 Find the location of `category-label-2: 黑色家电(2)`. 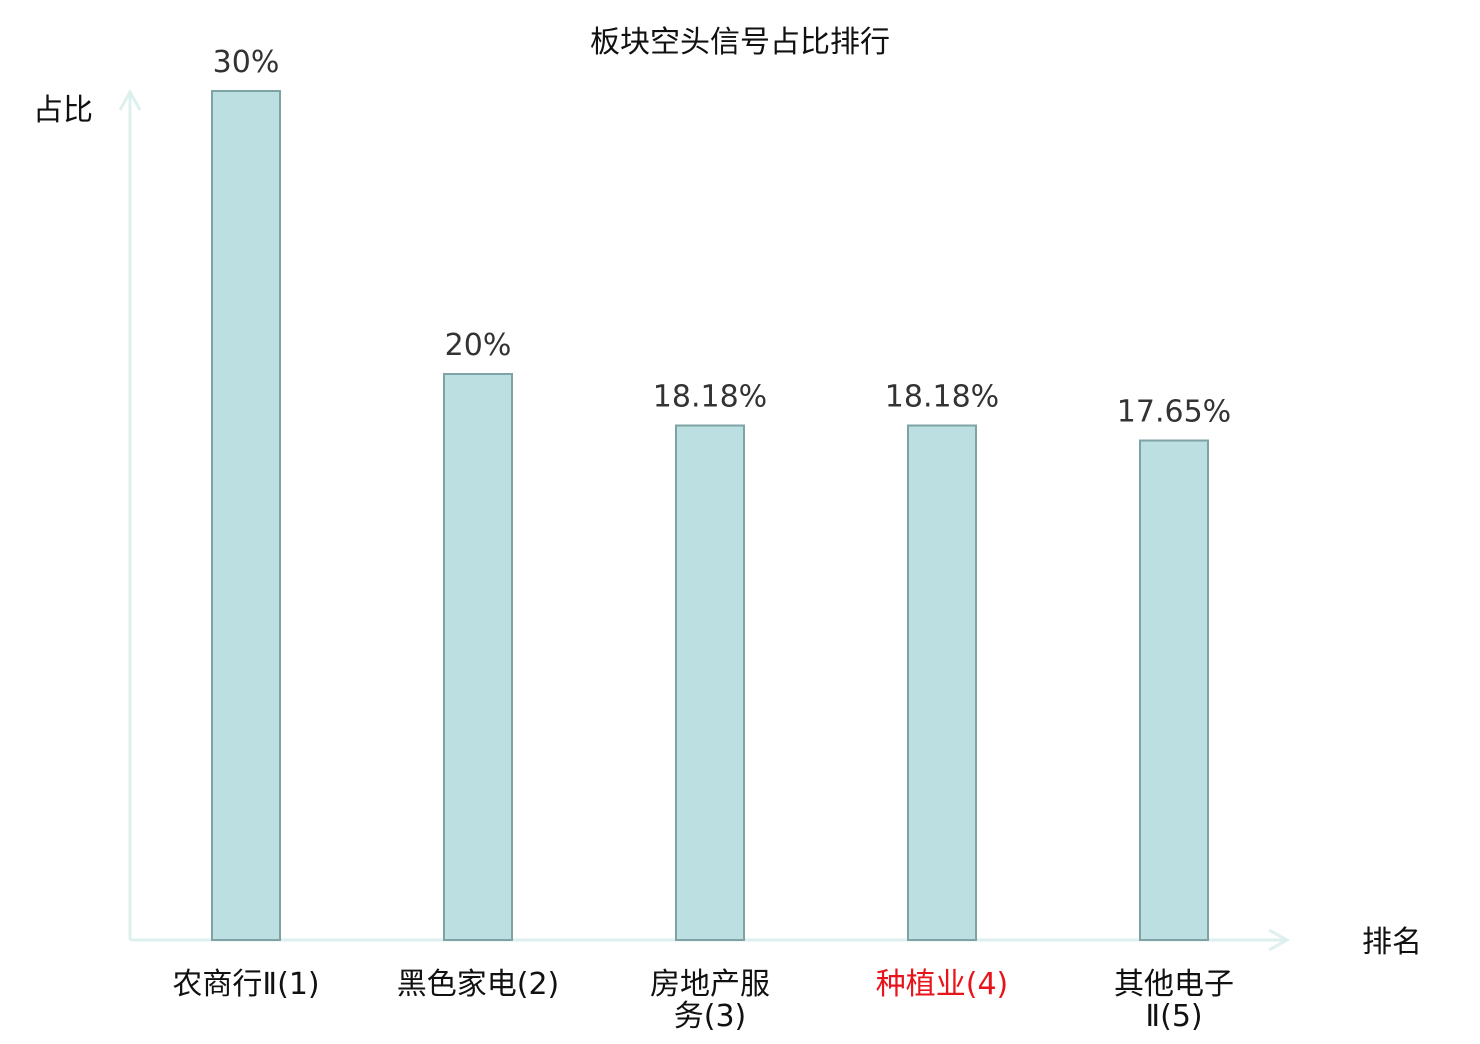

category-label-2: 黑色家电(2) is located at coordinates (478, 984).